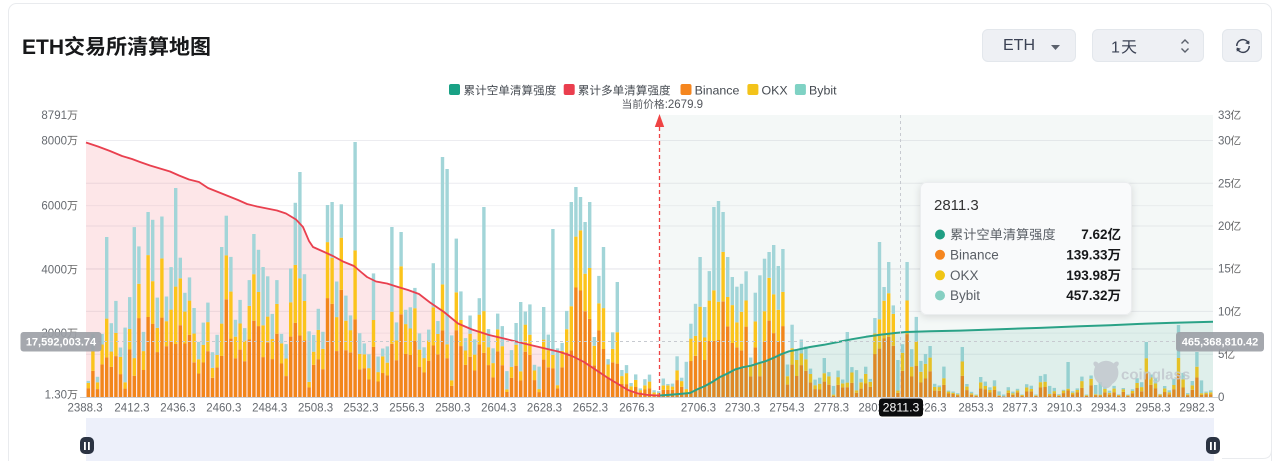  I want to click on svg-text: 2388.3, so click(85, 409).